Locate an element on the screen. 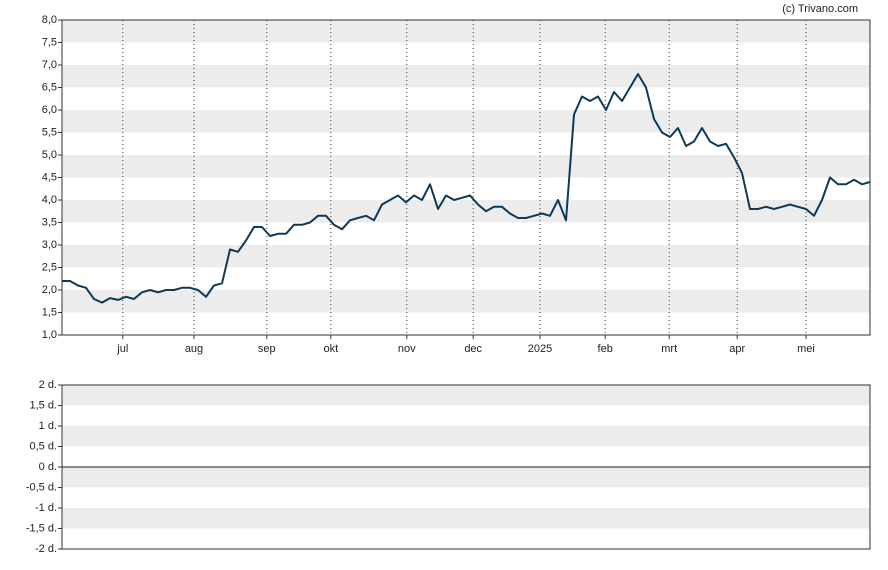  y-tick-label: 1 d. is located at coordinates (48, 426).